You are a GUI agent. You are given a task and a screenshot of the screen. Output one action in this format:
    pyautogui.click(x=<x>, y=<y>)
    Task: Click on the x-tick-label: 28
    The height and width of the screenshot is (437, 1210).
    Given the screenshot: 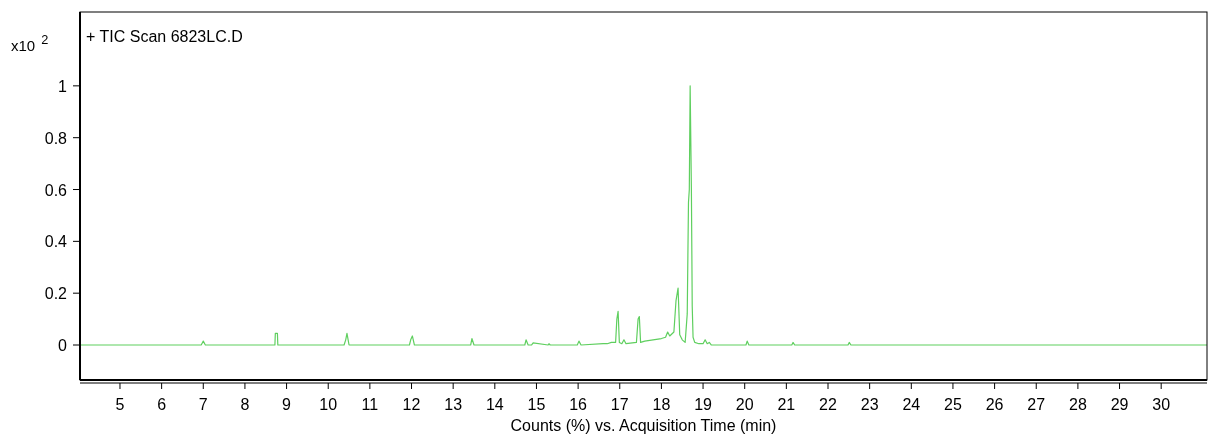 What is the action you would take?
    pyautogui.click(x=1077, y=404)
    